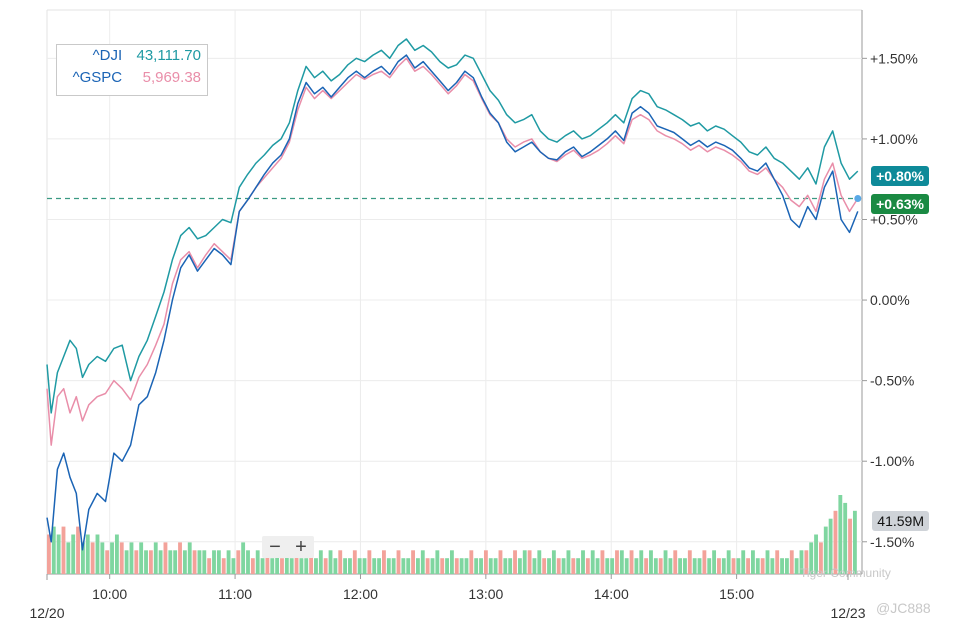 The height and width of the screenshot is (629, 958). What do you see at coordinates (611, 594) in the screenshot?
I see `x-tick-label: 14:00` at bounding box center [611, 594].